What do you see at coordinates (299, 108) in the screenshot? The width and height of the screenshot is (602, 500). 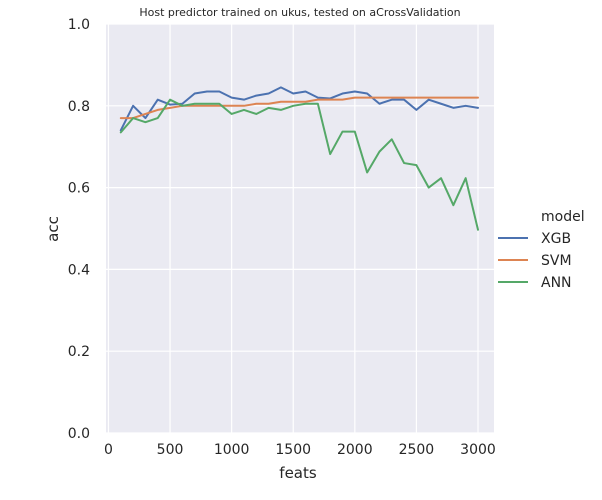 I see `series-line-svm` at bounding box center [299, 108].